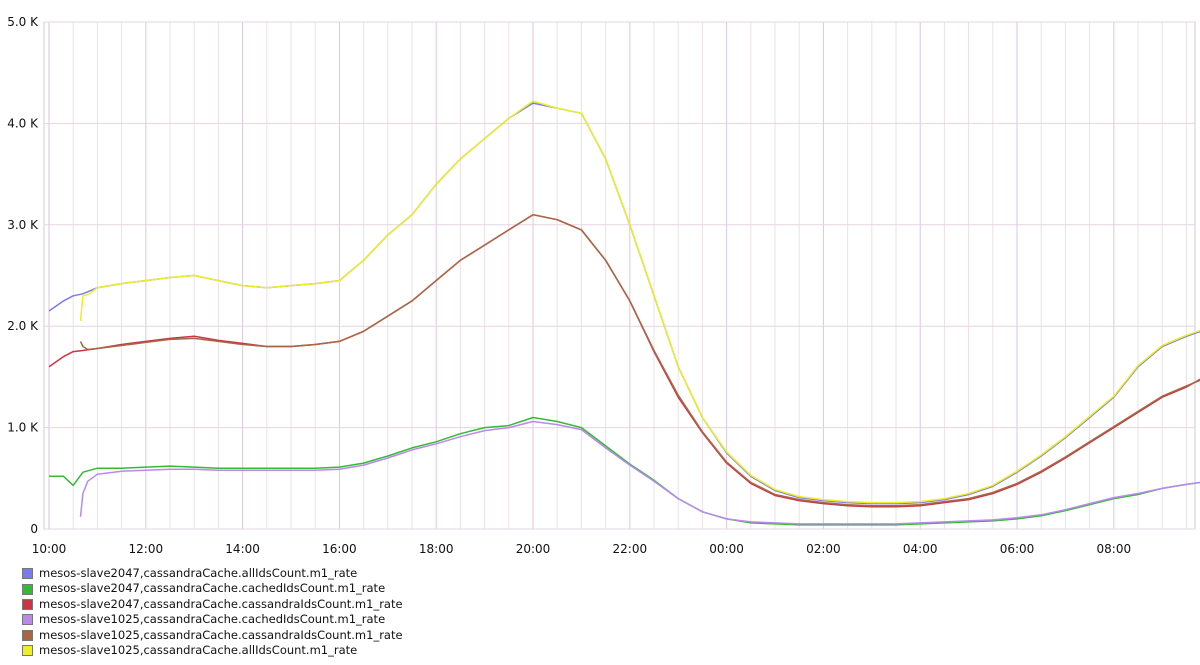  Describe the element at coordinates (23, 225) in the screenshot. I see `y-tick-label: 3.0 K` at that location.